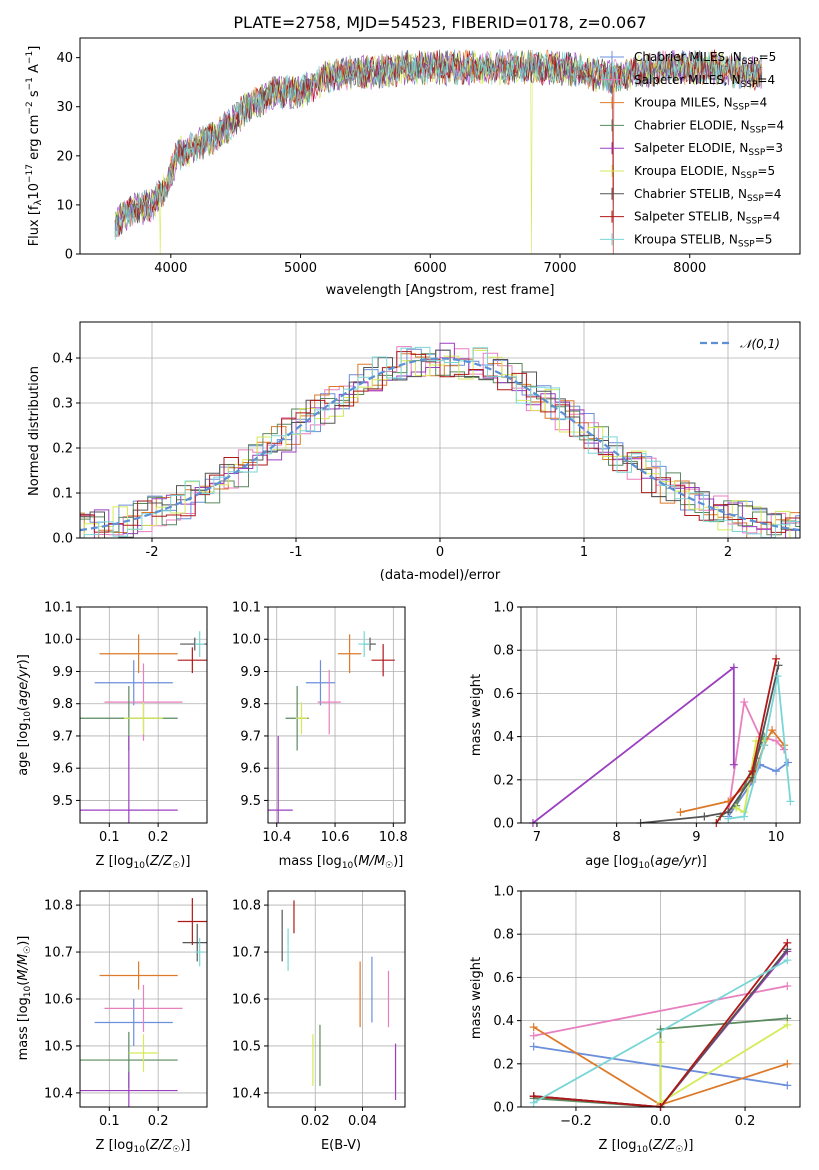 This screenshot has width=819, height=1170. I want to click on x-tick-label: -1, so click(296, 552).